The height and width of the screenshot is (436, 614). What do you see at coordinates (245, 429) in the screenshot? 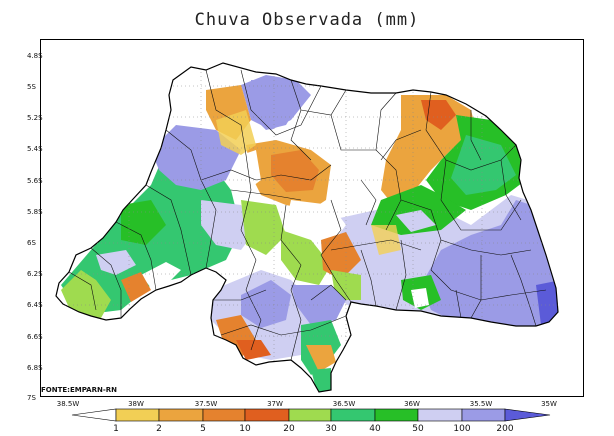
I see `legend-value: 10` at bounding box center [245, 429].